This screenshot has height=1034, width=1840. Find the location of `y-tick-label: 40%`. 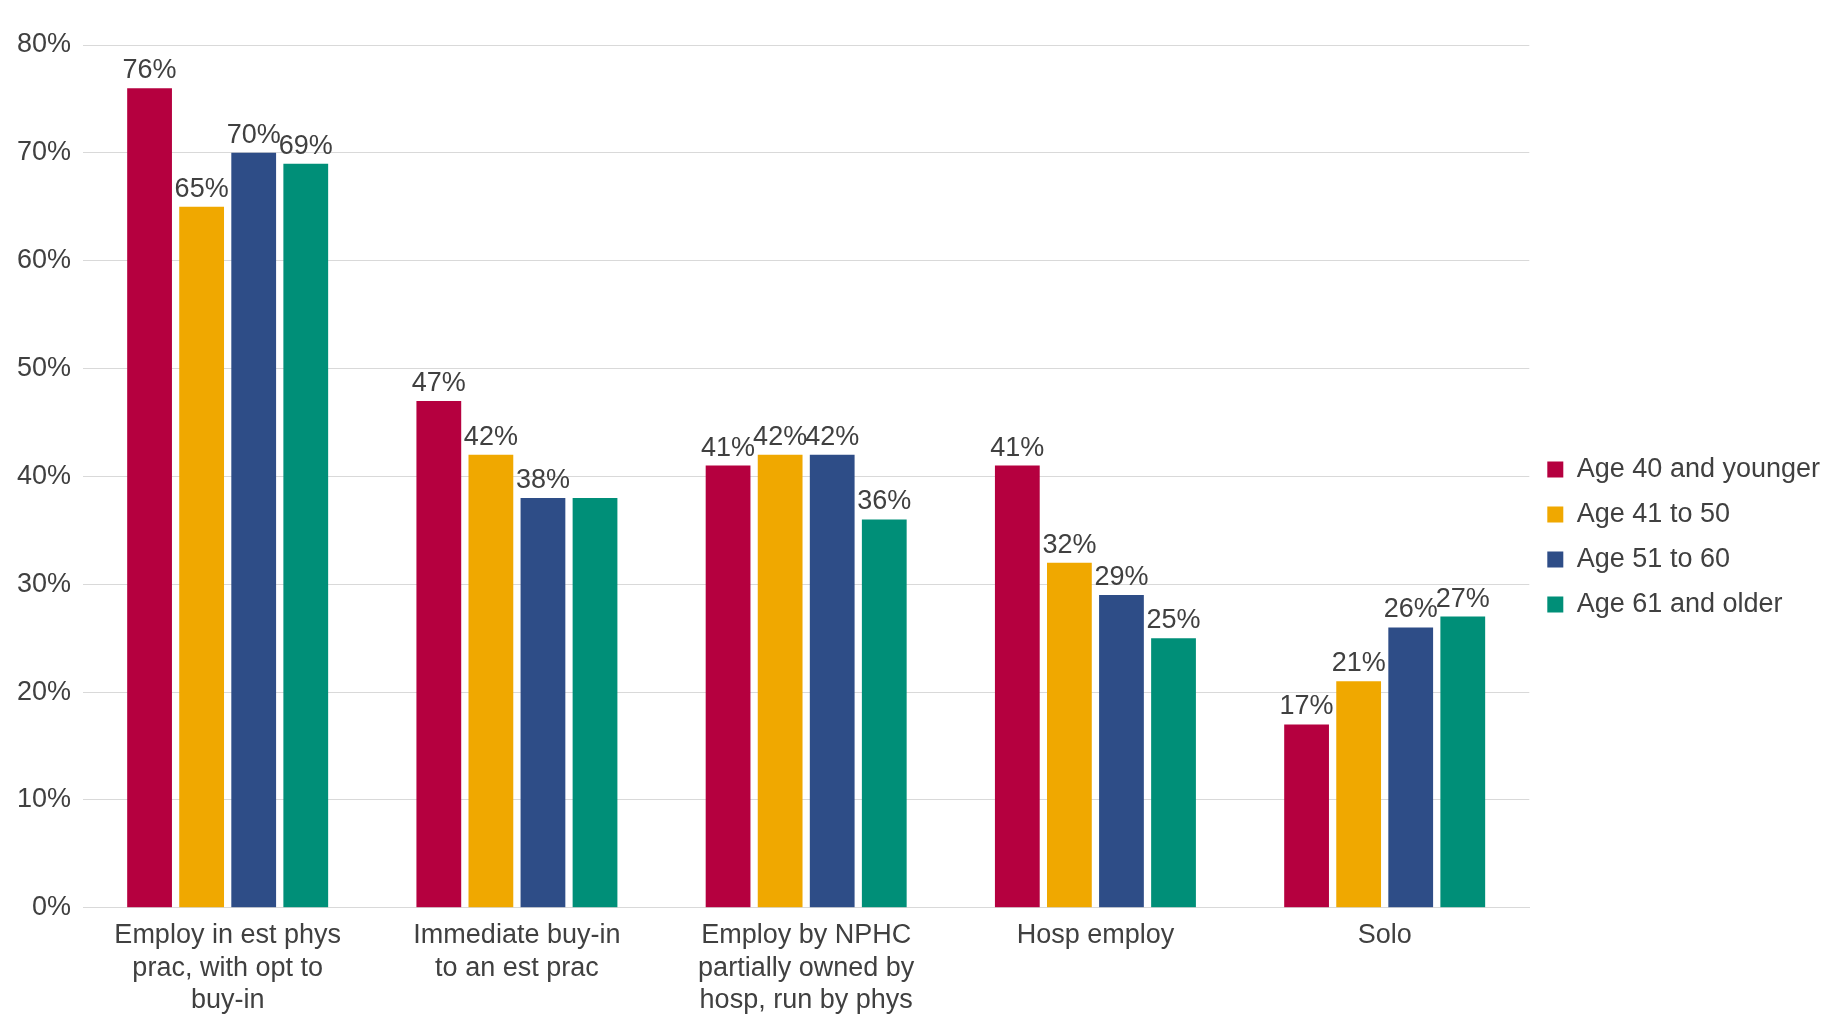

y-tick-label: 40% is located at coordinates (44, 474).